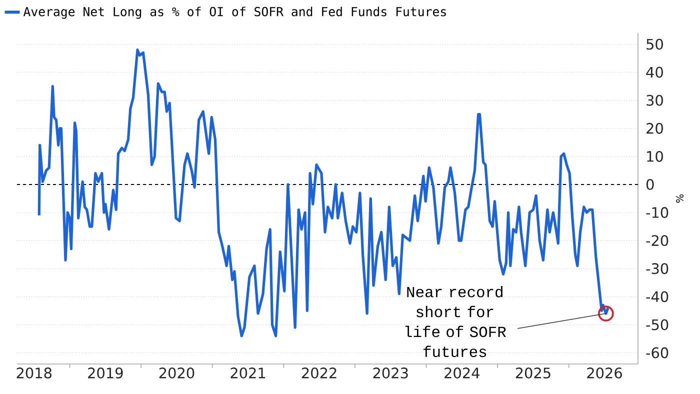 The width and height of the screenshot is (700, 394). I want to click on x-tick-label: 2019, so click(105, 373).